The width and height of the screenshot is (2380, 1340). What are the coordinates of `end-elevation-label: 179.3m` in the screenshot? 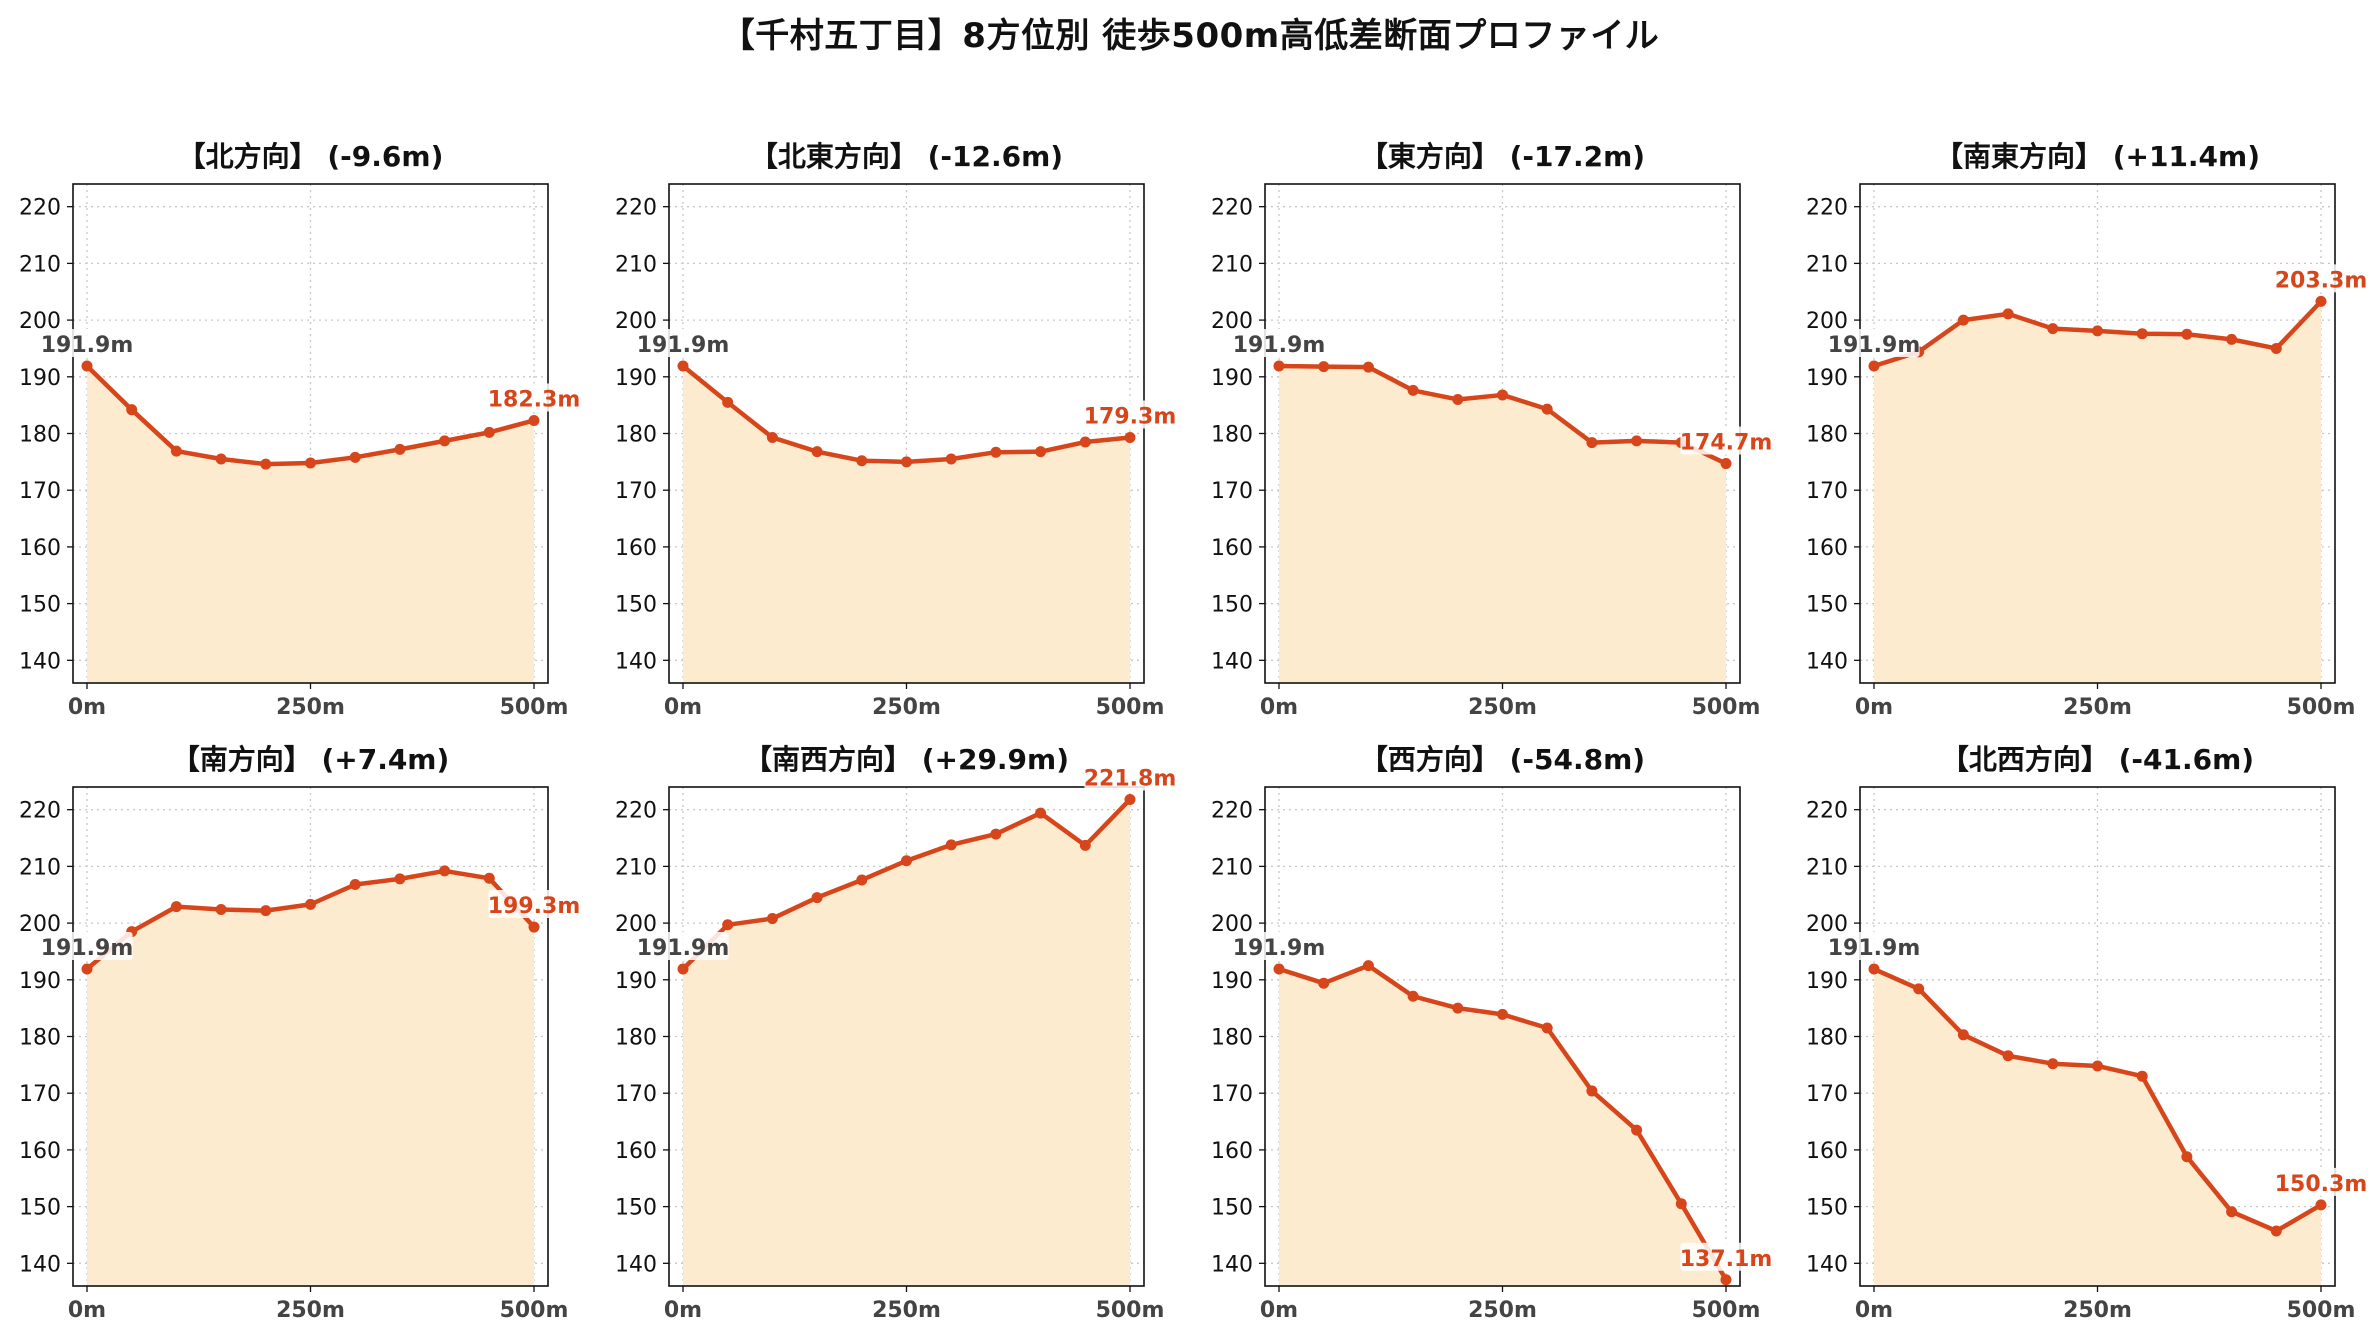 It's located at (1130, 416).